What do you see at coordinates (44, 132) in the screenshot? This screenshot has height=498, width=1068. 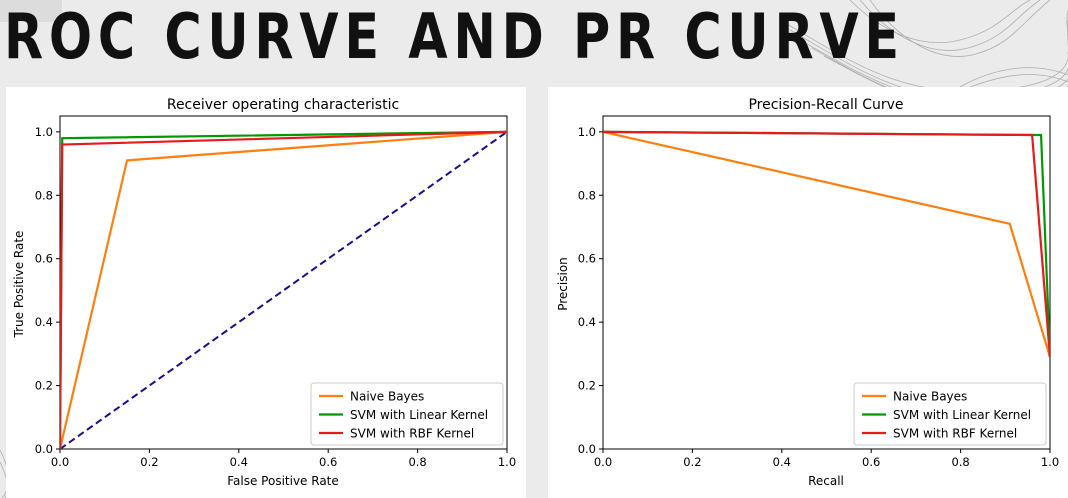 I see `roc-y-tick-label: 1.0` at bounding box center [44, 132].